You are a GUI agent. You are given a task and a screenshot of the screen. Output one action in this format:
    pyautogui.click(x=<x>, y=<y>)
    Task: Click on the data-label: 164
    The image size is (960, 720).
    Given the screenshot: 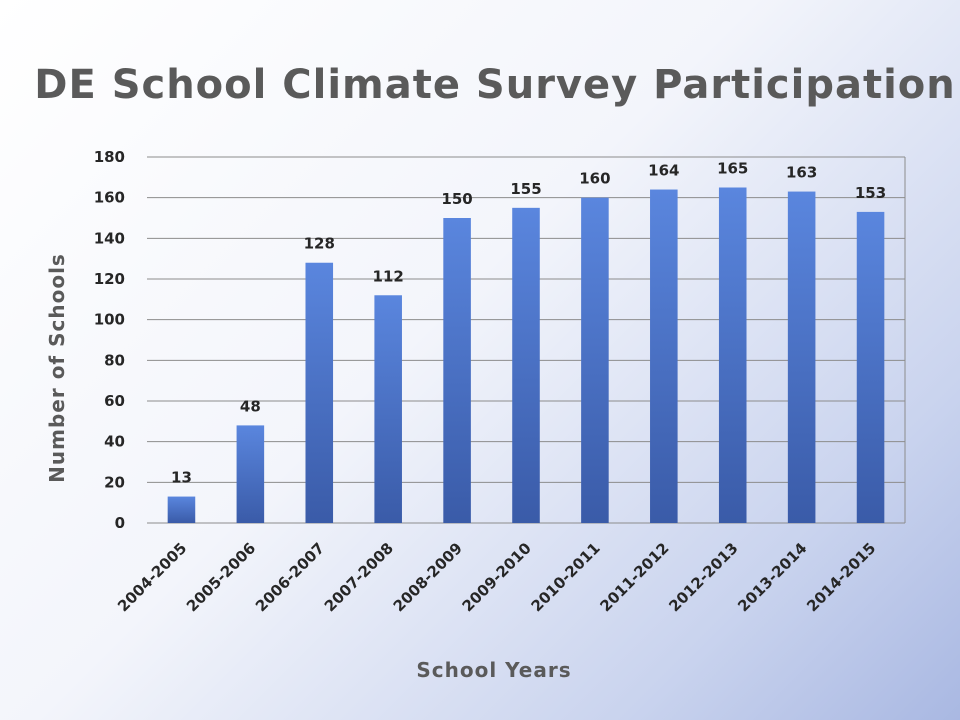 What is the action you would take?
    pyautogui.click(x=663, y=171)
    